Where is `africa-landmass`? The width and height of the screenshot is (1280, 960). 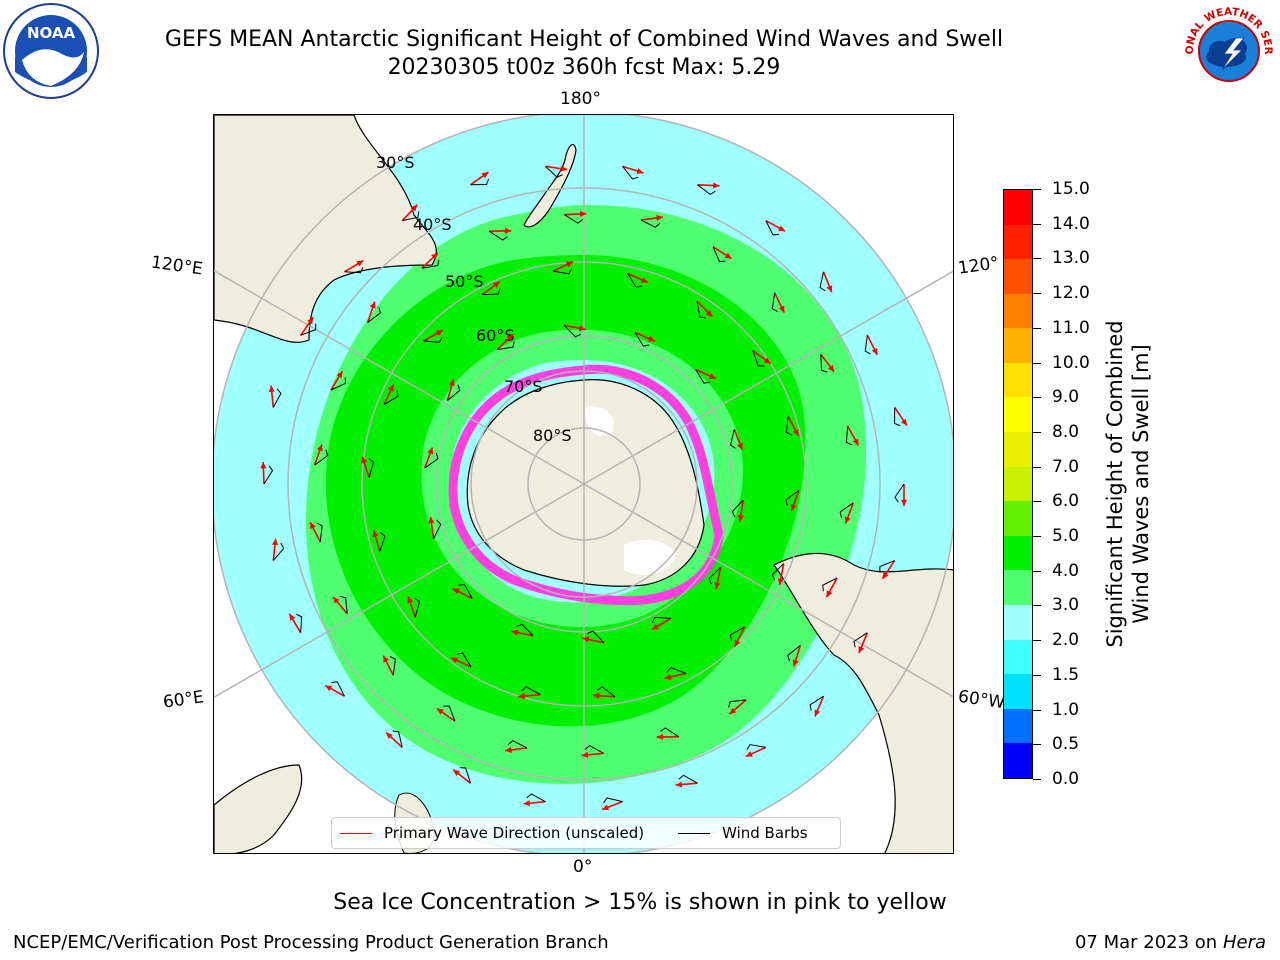
africa-landmass is located at coordinates (258, 808).